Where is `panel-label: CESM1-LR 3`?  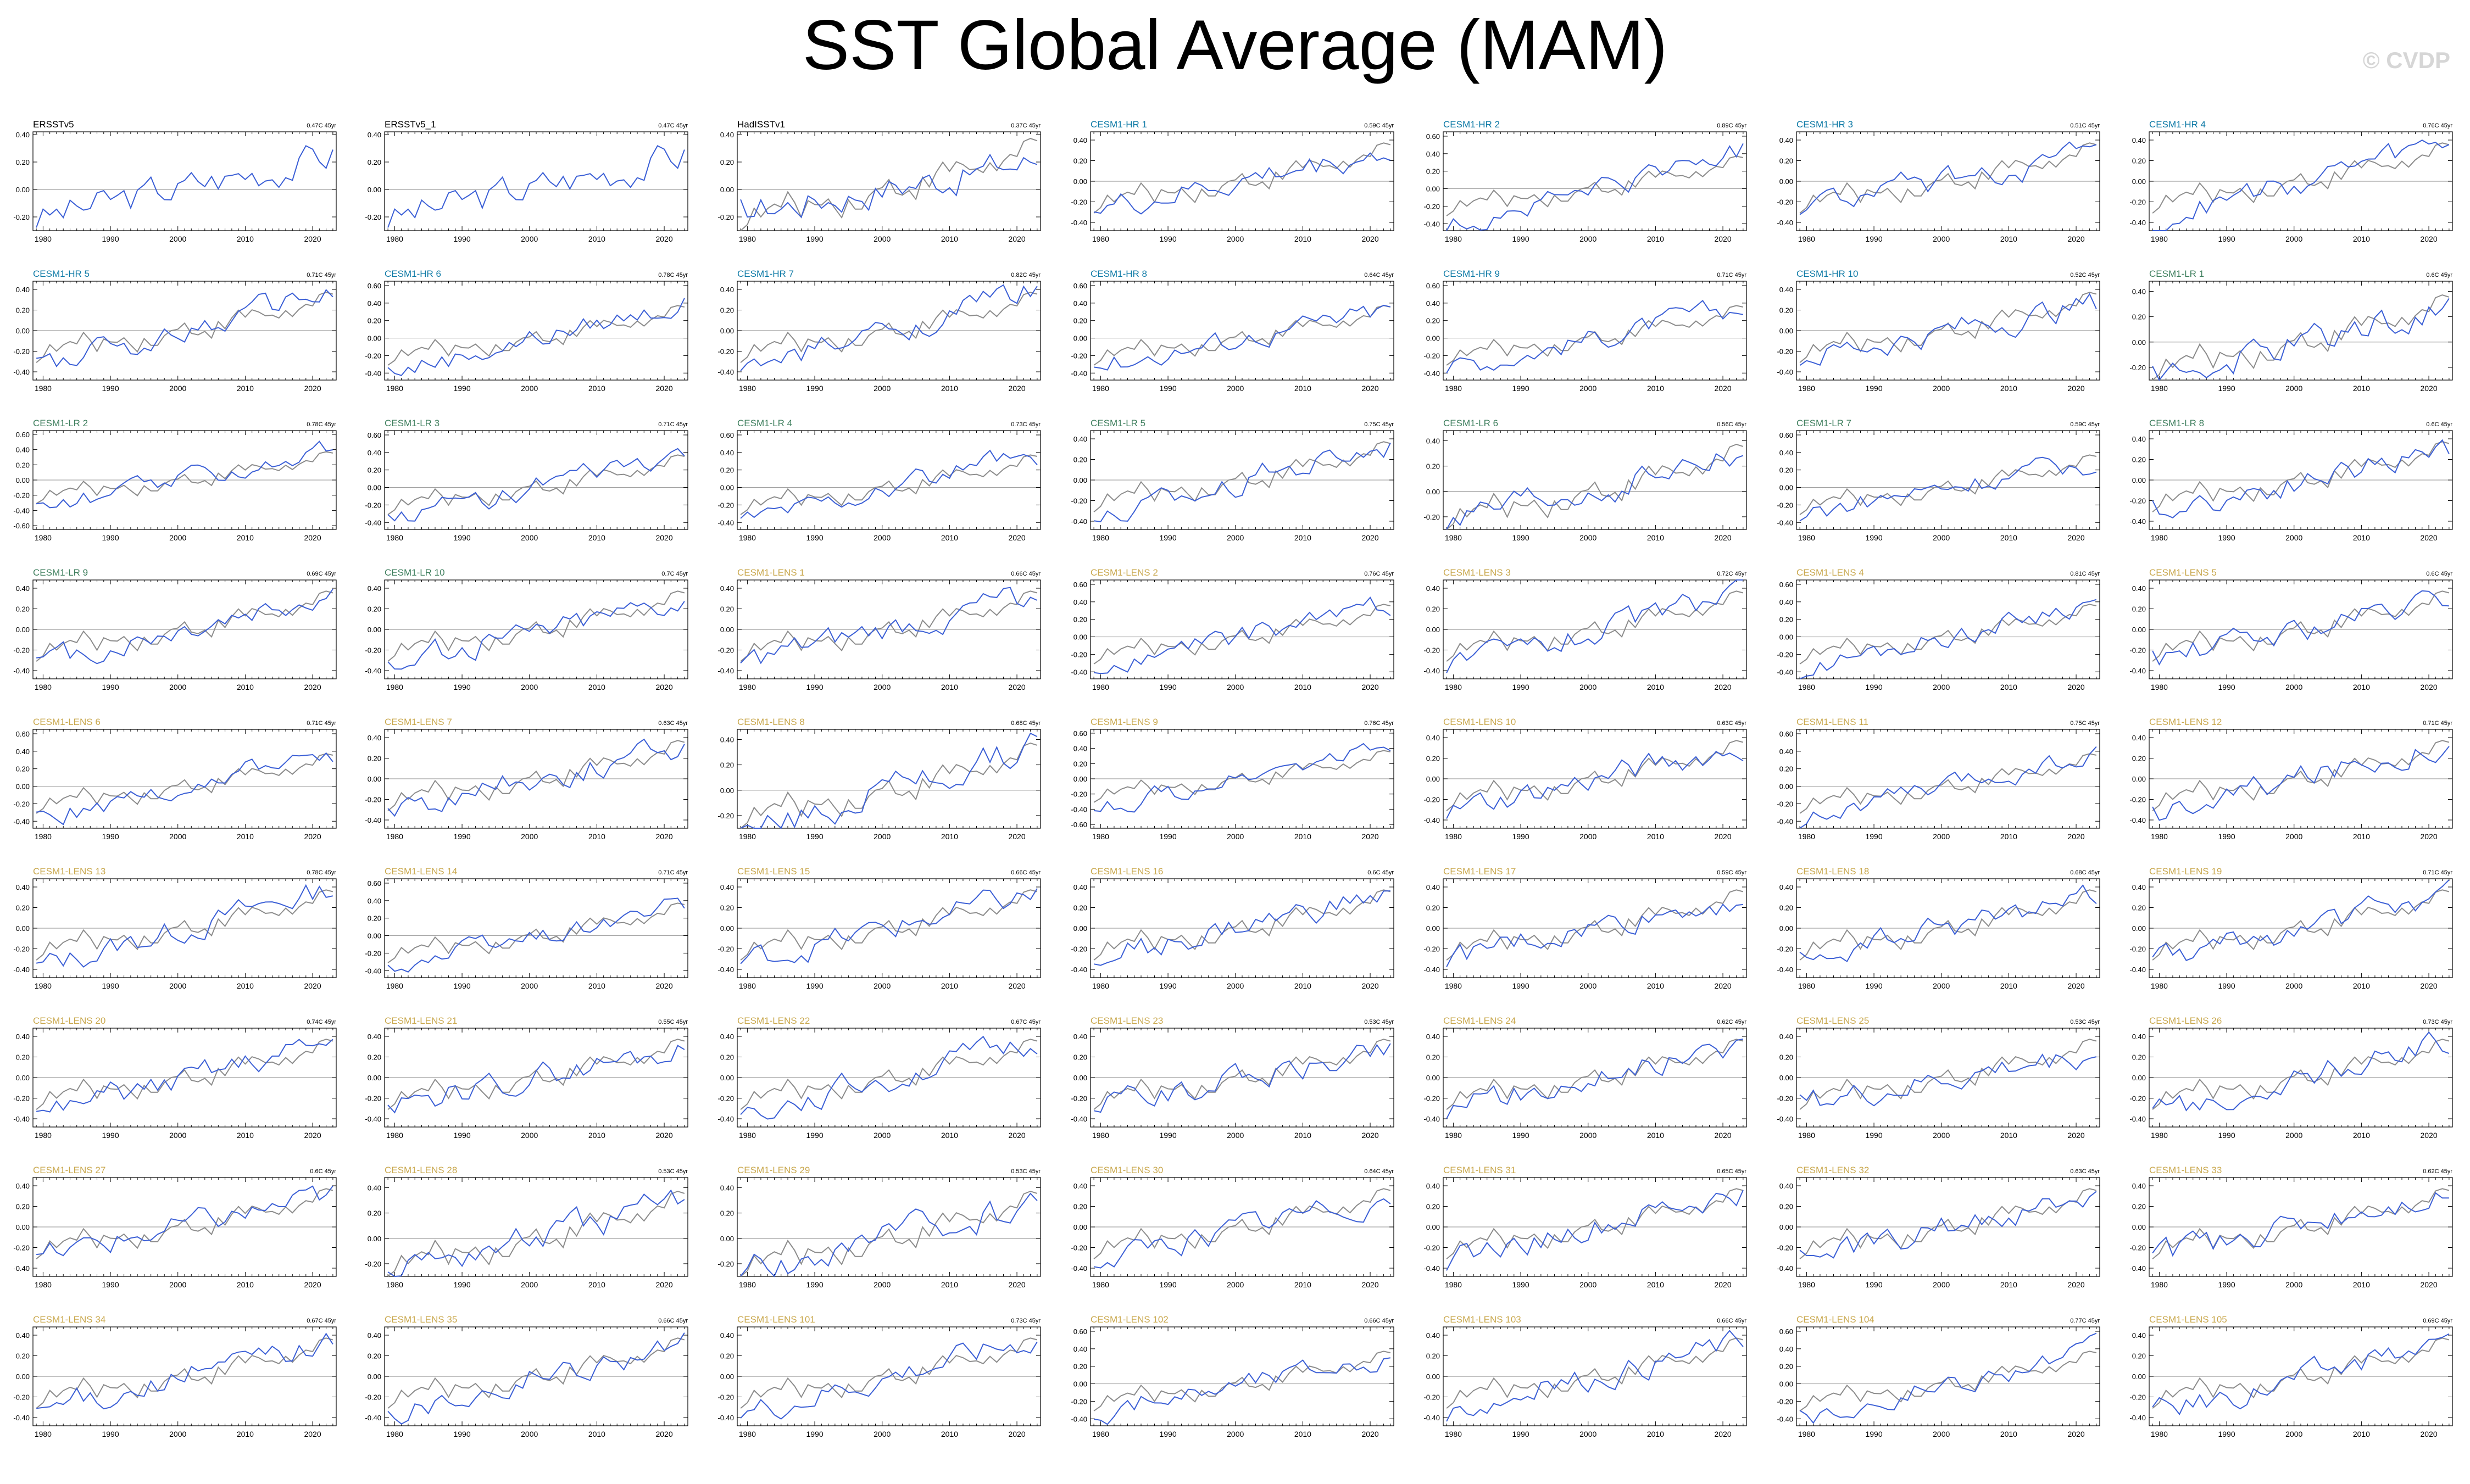 panel-label: CESM1-LR 3 is located at coordinates (412, 423).